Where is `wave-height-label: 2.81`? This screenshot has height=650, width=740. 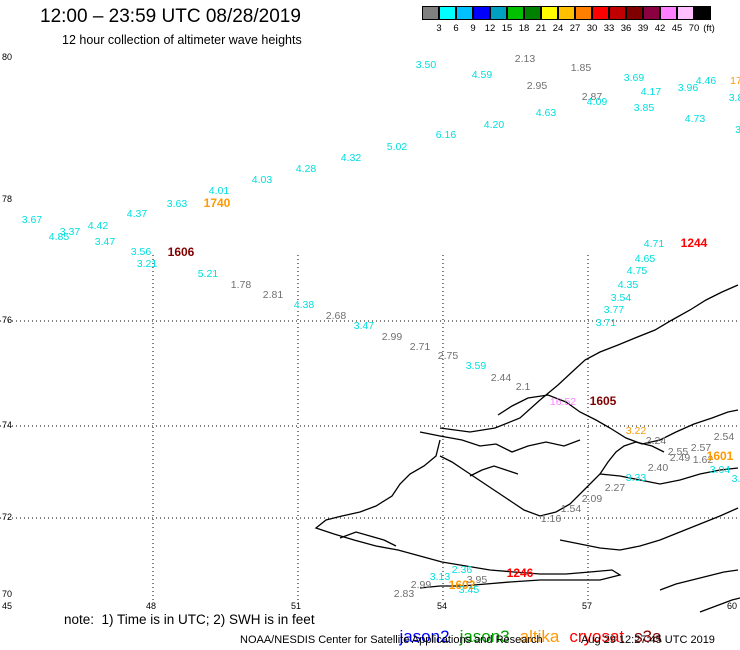
wave-height-label: 2.81 is located at coordinates (273, 295).